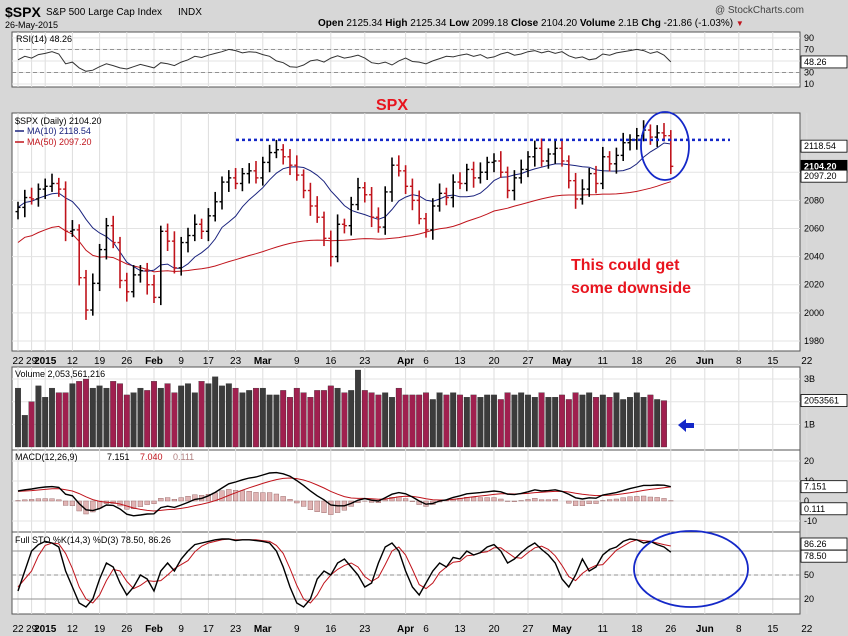 Image resolution: width=848 pixels, height=636 pixels. Describe the element at coordinates (528, 629) in the screenshot. I see `x-axis-label-bottom: 27` at that location.